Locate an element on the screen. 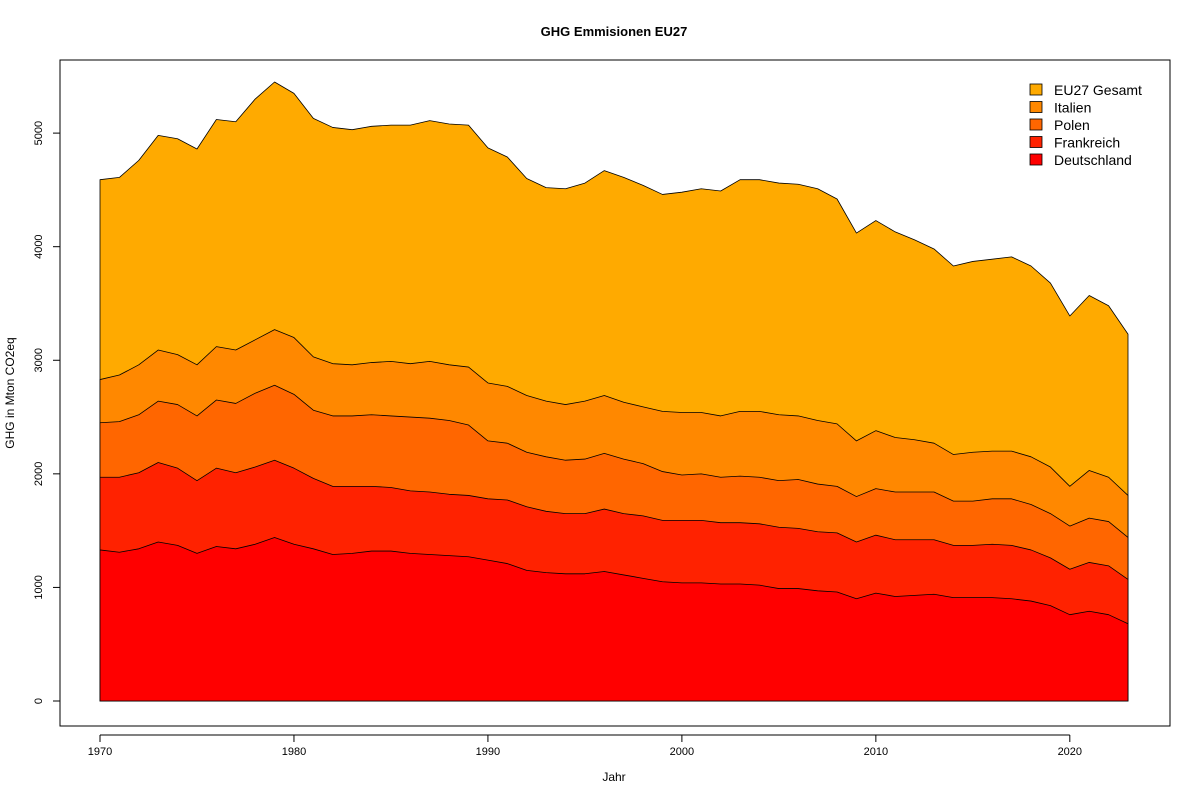 Image resolution: width=1200 pixels, height=800 pixels. x-tick-label: 2000 is located at coordinates (682, 752).